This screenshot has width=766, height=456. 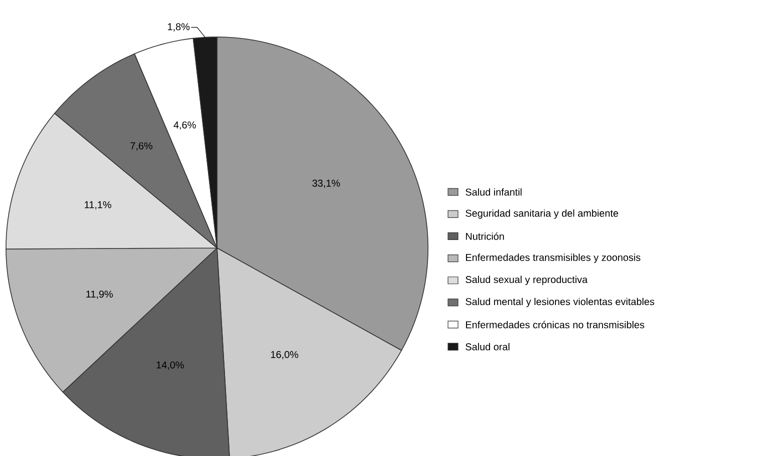 What do you see at coordinates (485, 236) in the screenshot?
I see `legend-label: Nutrición` at bounding box center [485, 236].